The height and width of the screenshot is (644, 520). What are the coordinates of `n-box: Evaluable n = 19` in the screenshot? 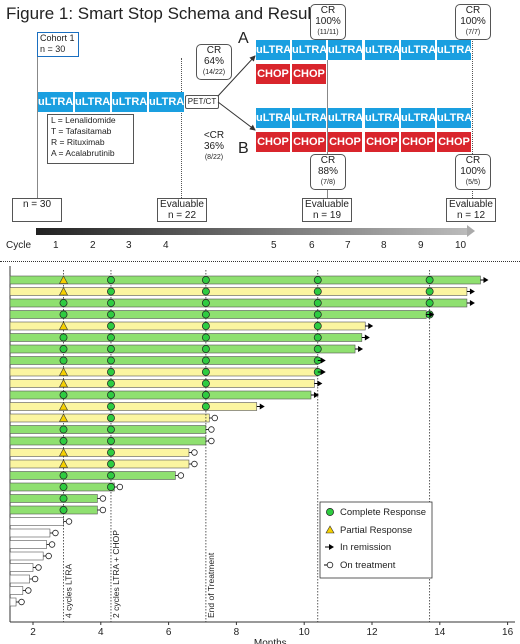 It's located at (327, 210).